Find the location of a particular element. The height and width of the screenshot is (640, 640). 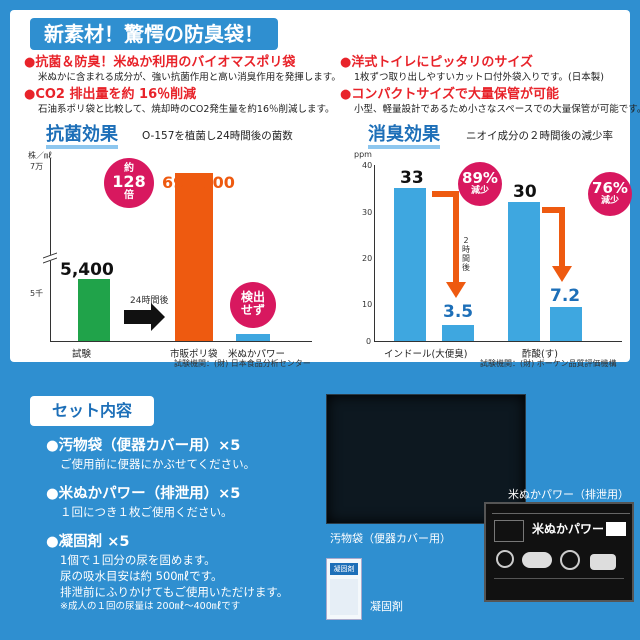

set-item-1: ●汚物袋（便器カバー用）×5 ご使用前に便器にかぶせてください。 is located at coordinates (150, 454).